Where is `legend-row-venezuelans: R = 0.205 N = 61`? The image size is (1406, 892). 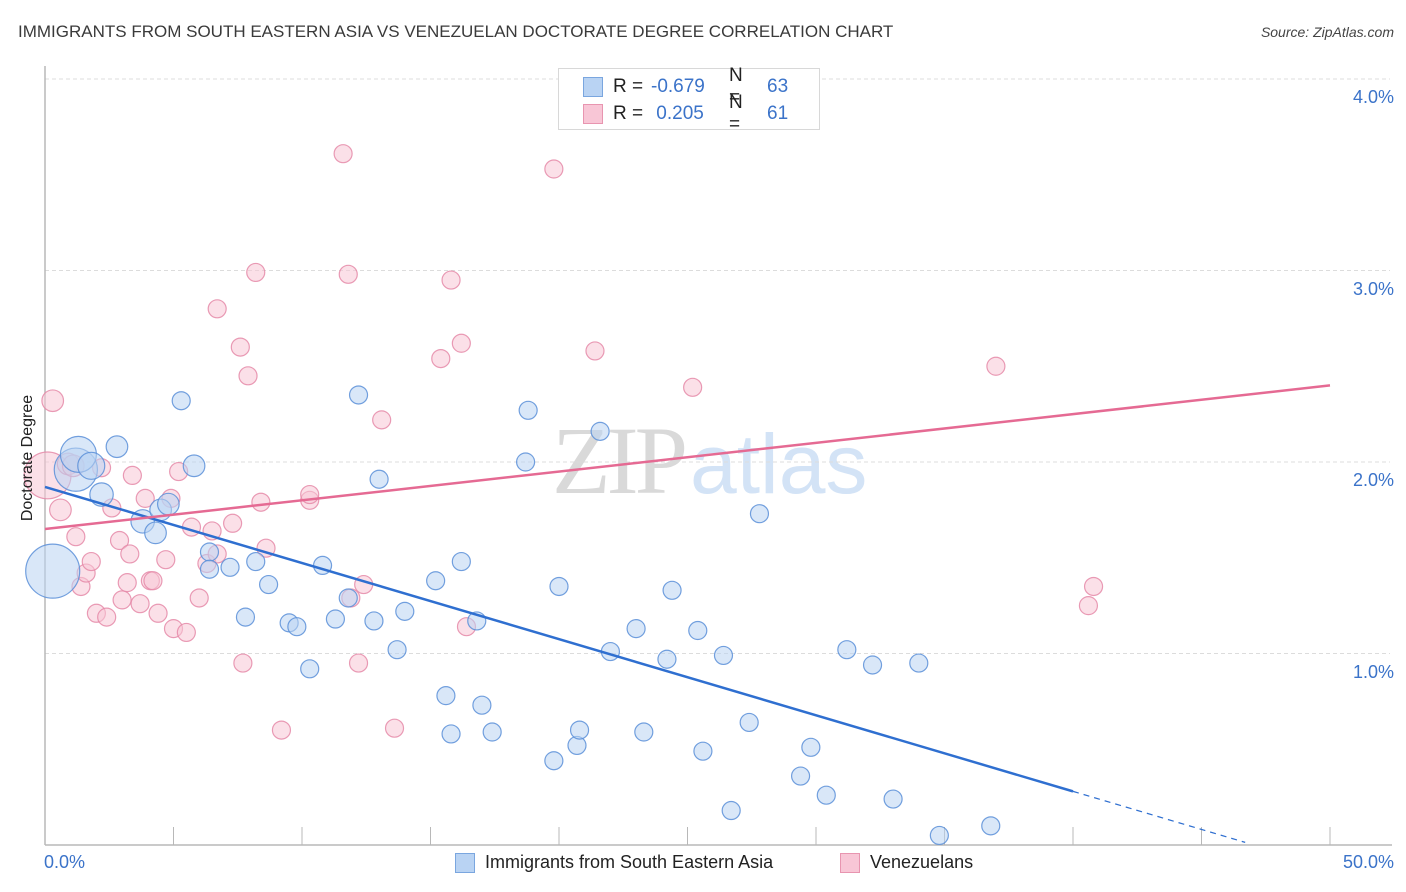
legend-row-venezuelans: R = 0.205 N = 61 is located at coordinates (686, 113).